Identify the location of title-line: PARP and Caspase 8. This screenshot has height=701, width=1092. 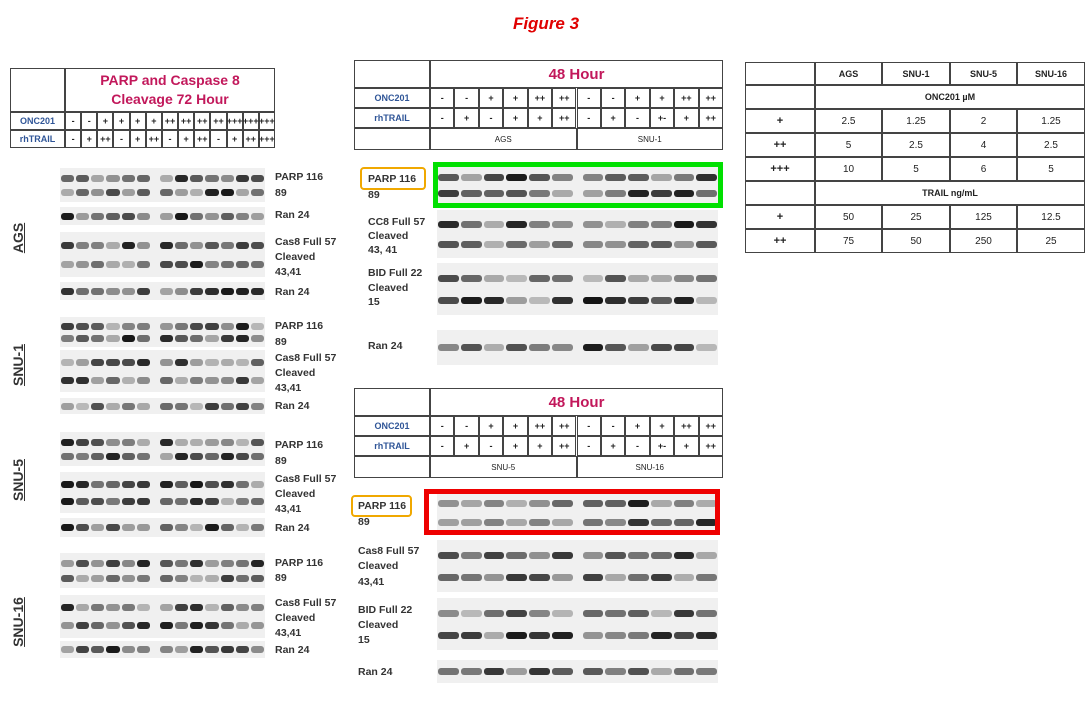
(170, 80).